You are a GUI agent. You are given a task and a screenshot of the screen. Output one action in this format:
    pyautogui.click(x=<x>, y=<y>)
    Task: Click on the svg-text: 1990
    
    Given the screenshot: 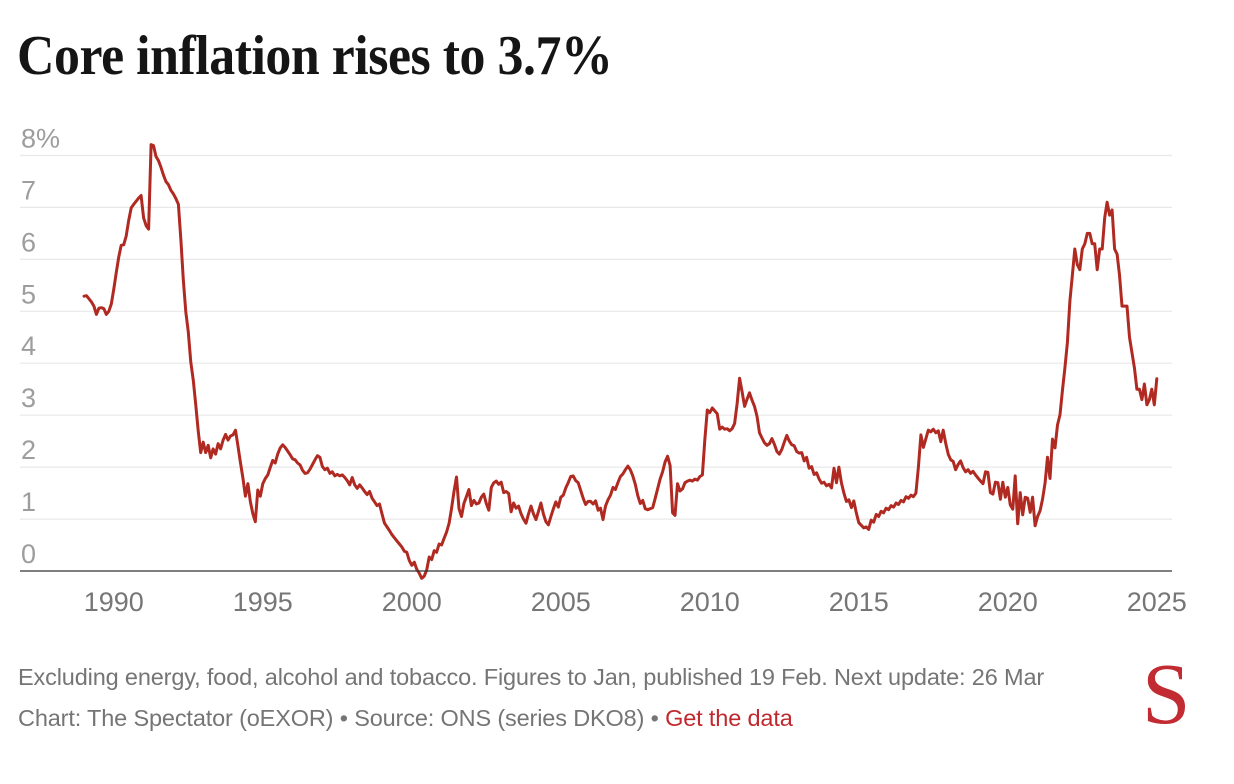 What is the action you would take?
    pyautogui.click(x=114, y=602)
    